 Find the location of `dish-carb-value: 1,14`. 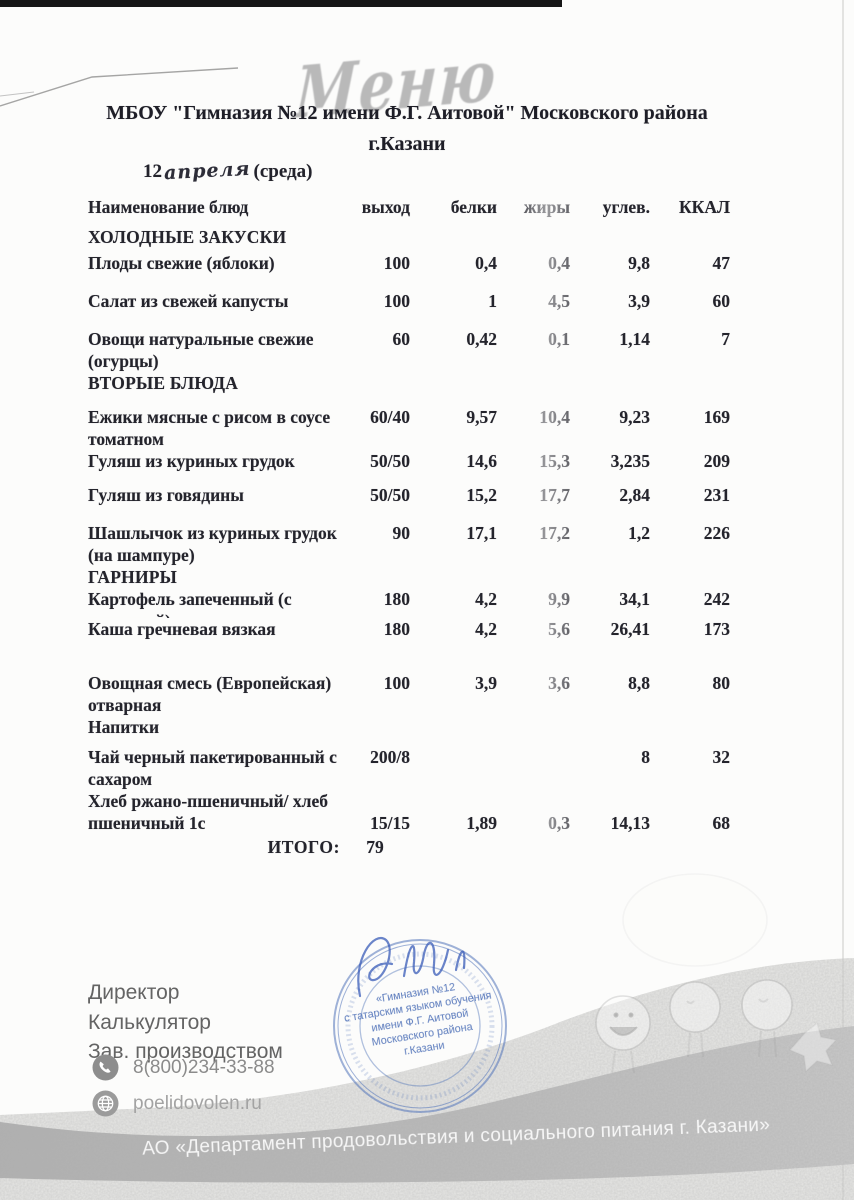

dish-carb-value: 1,14 is located at coordinates (634, 339).